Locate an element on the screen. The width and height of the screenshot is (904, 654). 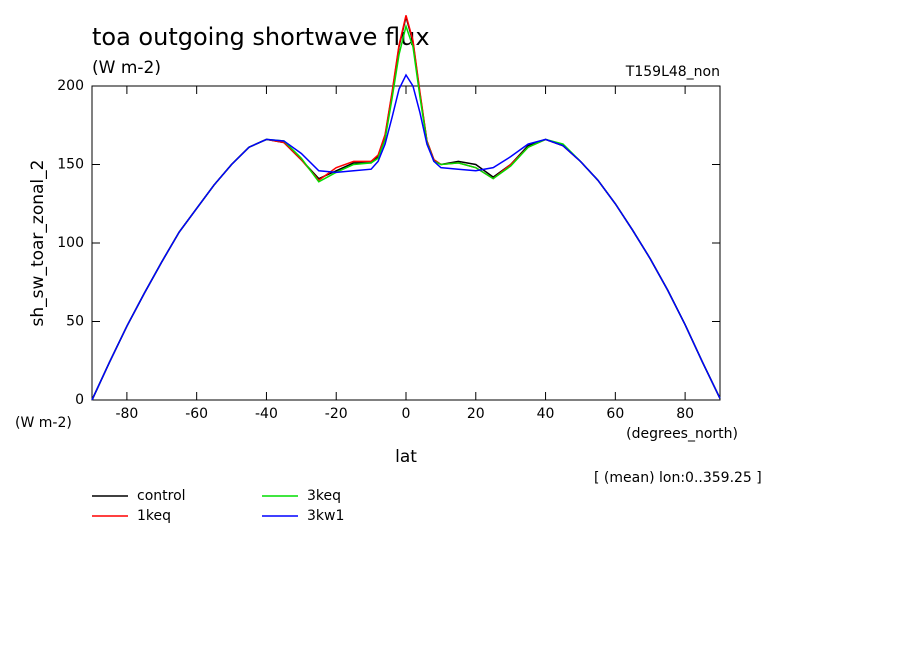
y-axis-label: sh_sw_toar_zonal_2 is located at coordinates (38, 243).